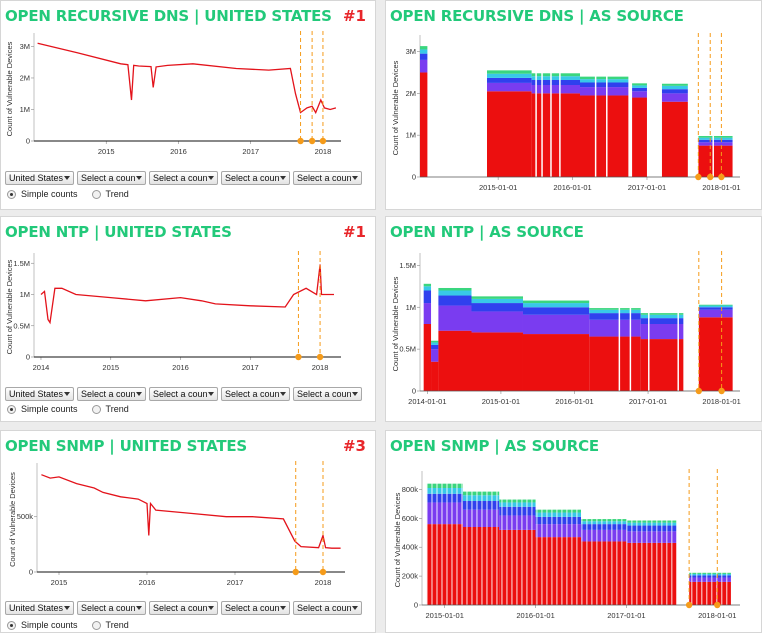 This screenshot has height=633, width=762. I want to click on x-tick-label: 2016-01-01, so click(572, 187).